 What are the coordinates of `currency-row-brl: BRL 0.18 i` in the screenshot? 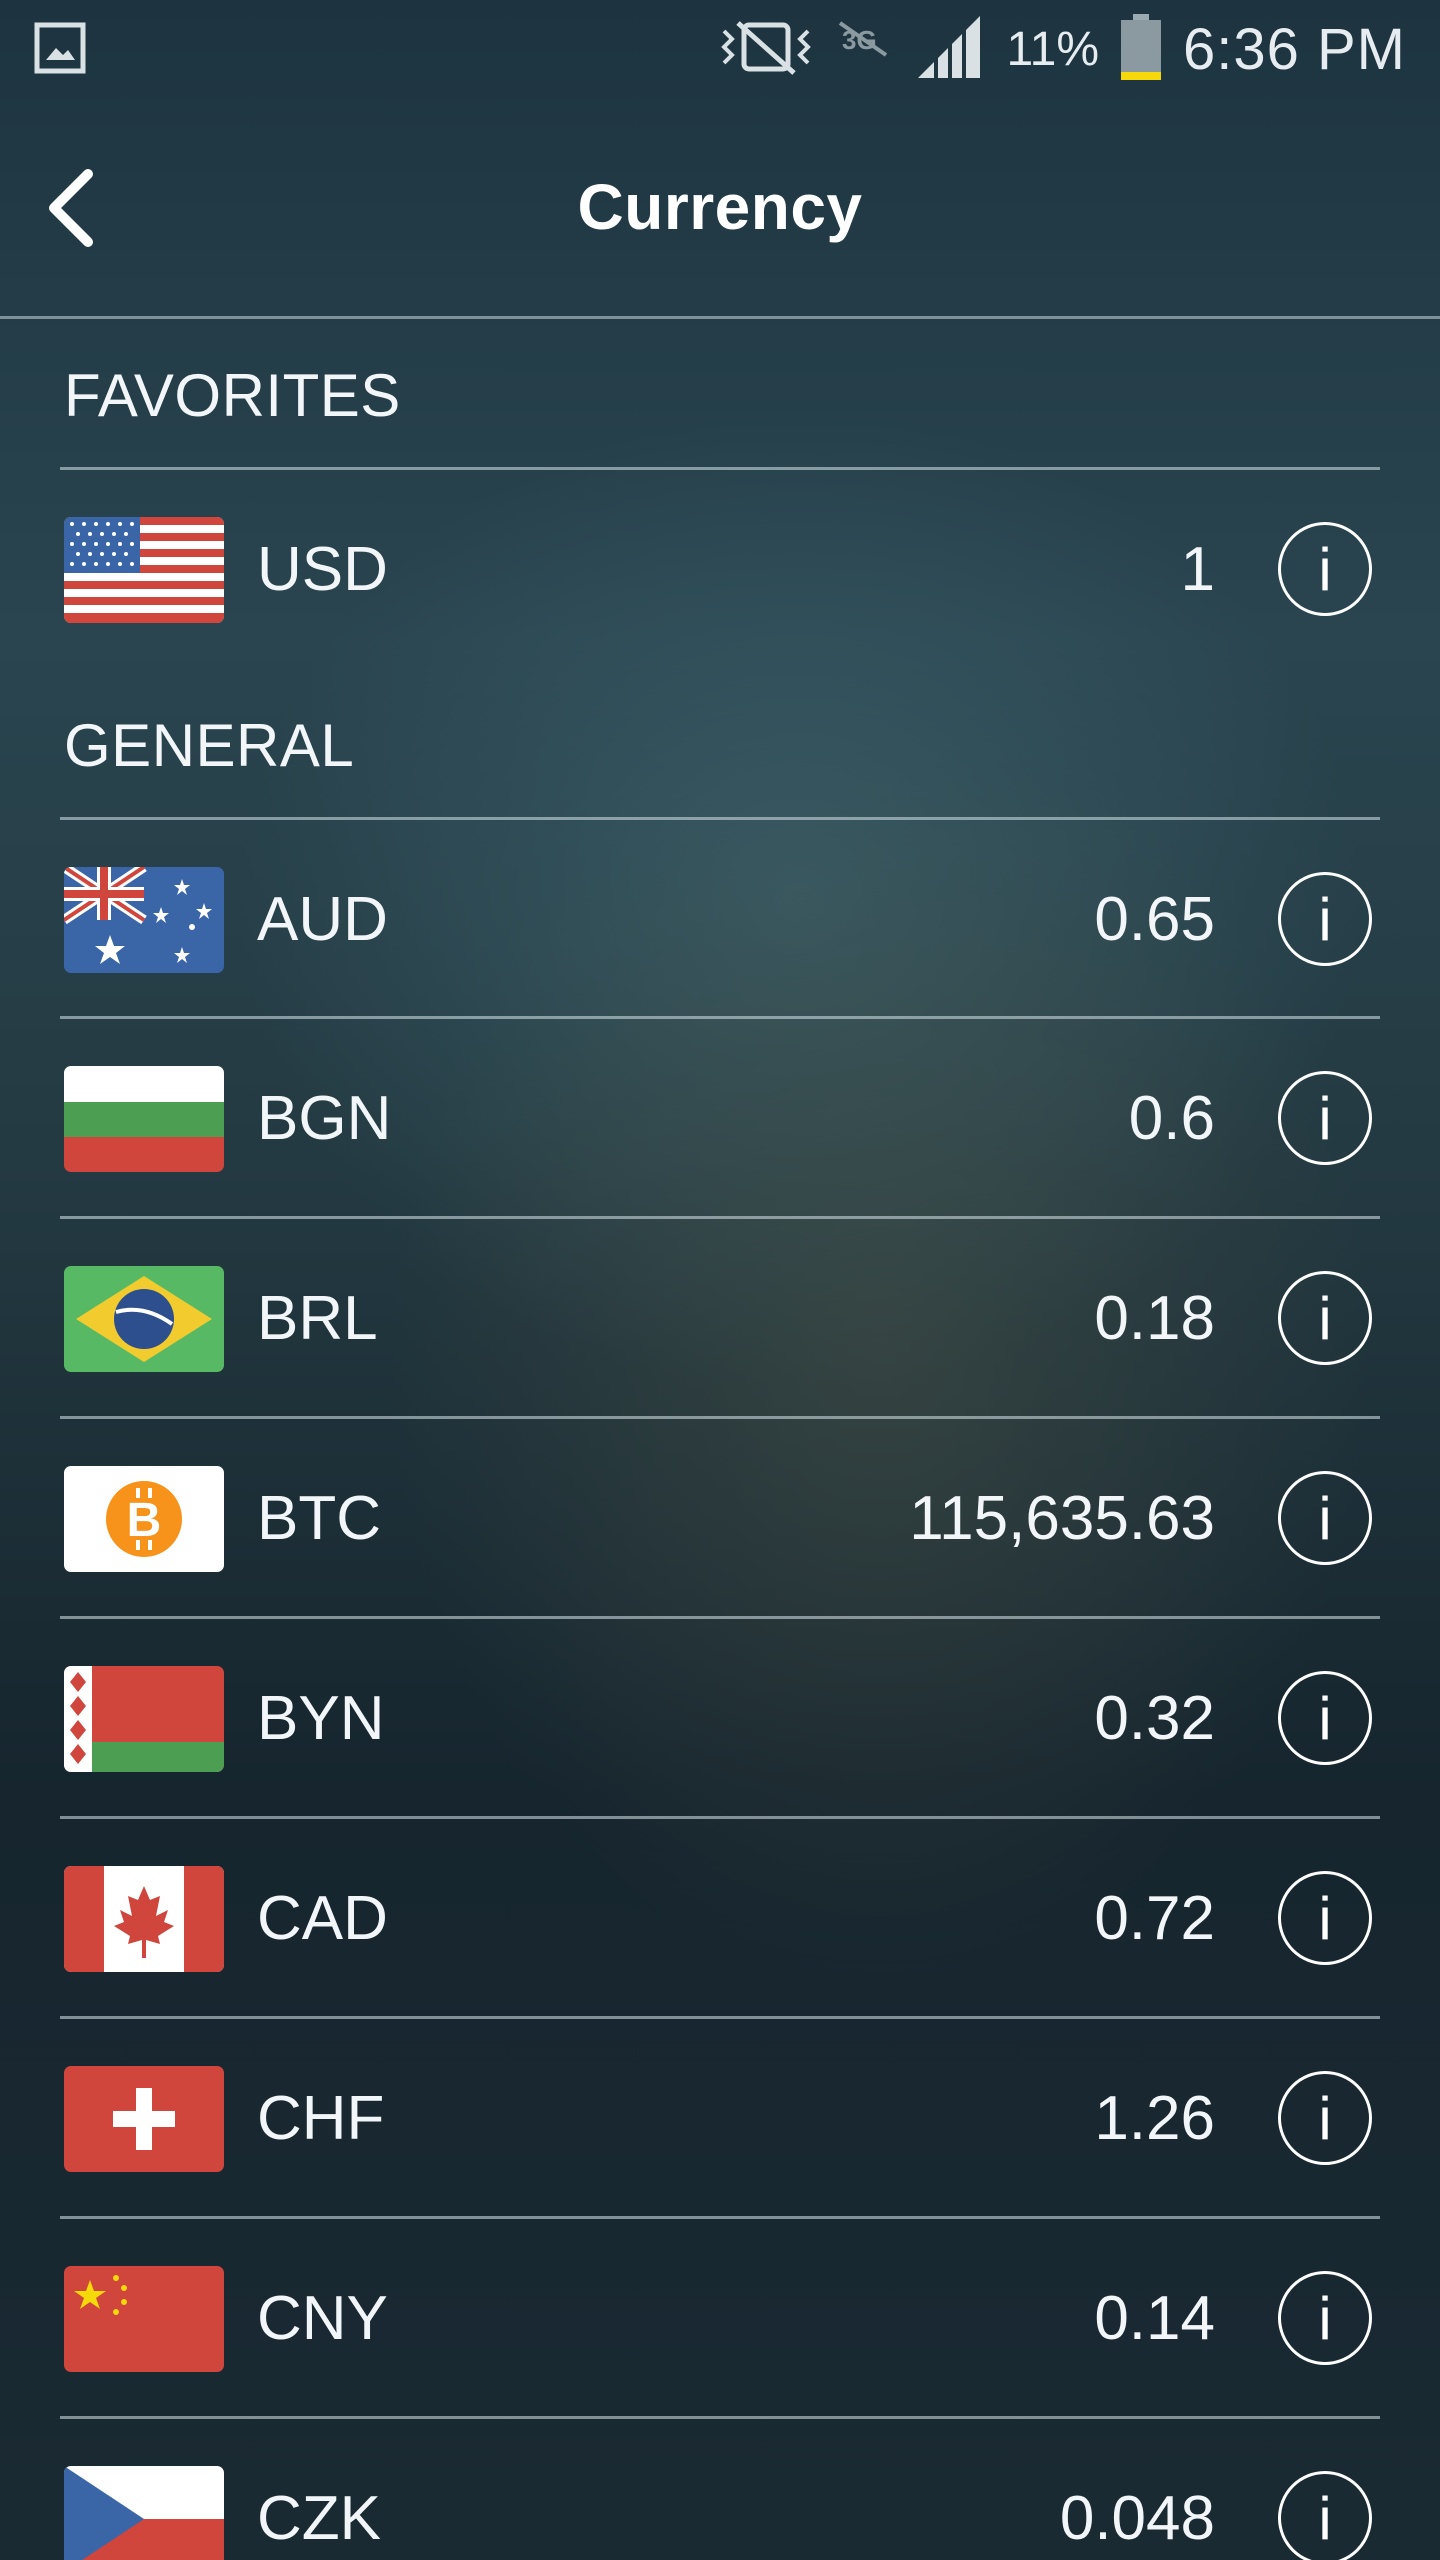 It's located at (720, 1319).